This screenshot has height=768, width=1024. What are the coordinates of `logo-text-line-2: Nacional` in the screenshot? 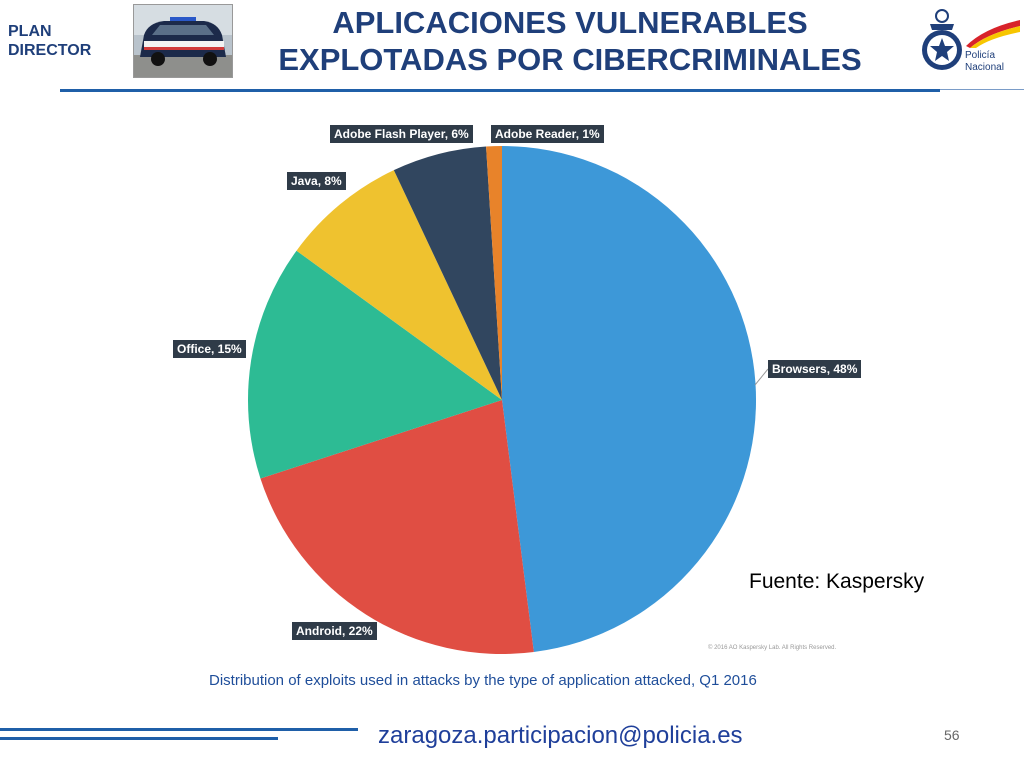 It's located at (984, 67).